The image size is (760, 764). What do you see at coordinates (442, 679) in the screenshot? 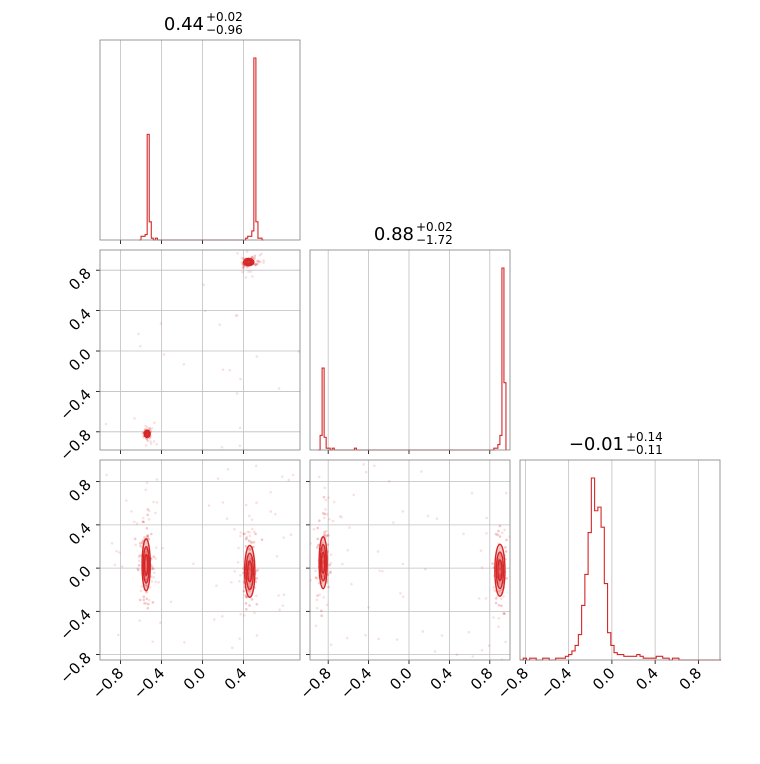
I see `x-tick-label-p1-3: 0.4` at bounding box center [442, 679].